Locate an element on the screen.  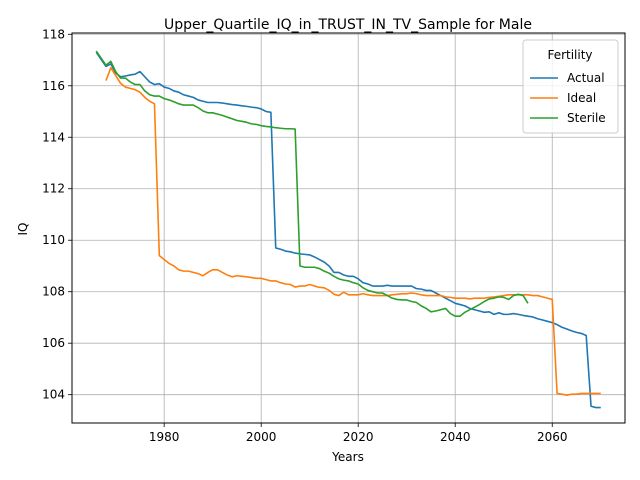
y-tick-label: 110 is located at coordinates (53, 240).